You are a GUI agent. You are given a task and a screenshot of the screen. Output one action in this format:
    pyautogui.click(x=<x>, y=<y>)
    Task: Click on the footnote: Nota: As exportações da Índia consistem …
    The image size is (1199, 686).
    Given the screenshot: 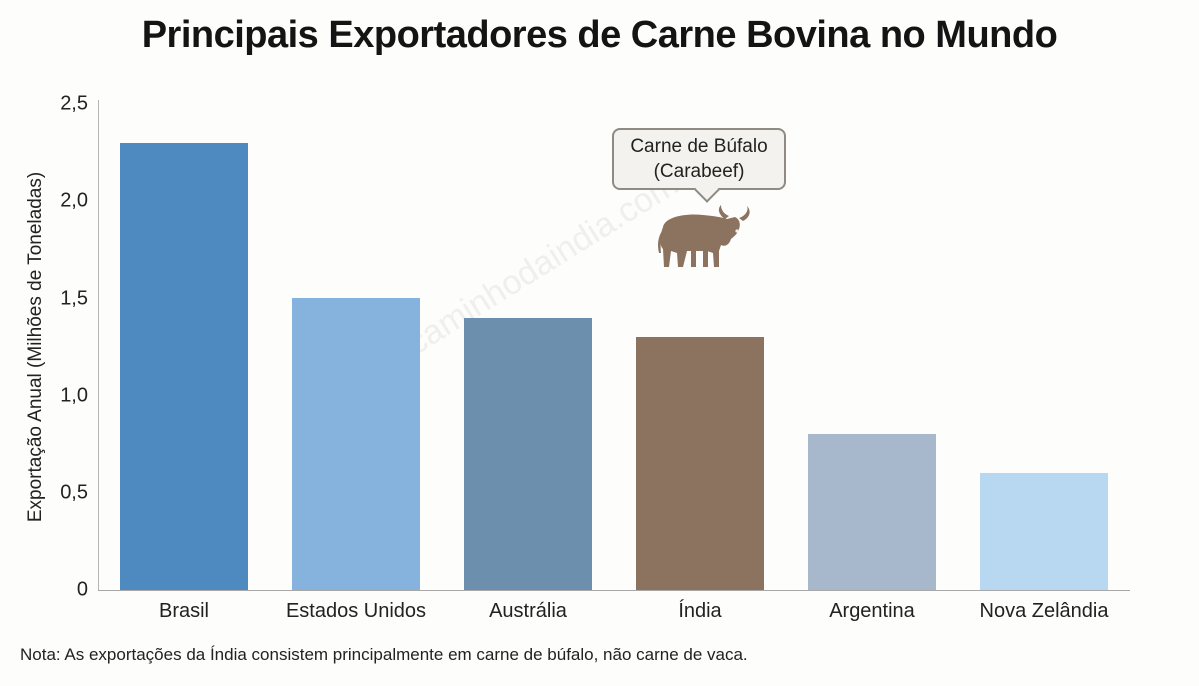 What is the action you would take?
    pyautogui.click(x=384, y=654)
    